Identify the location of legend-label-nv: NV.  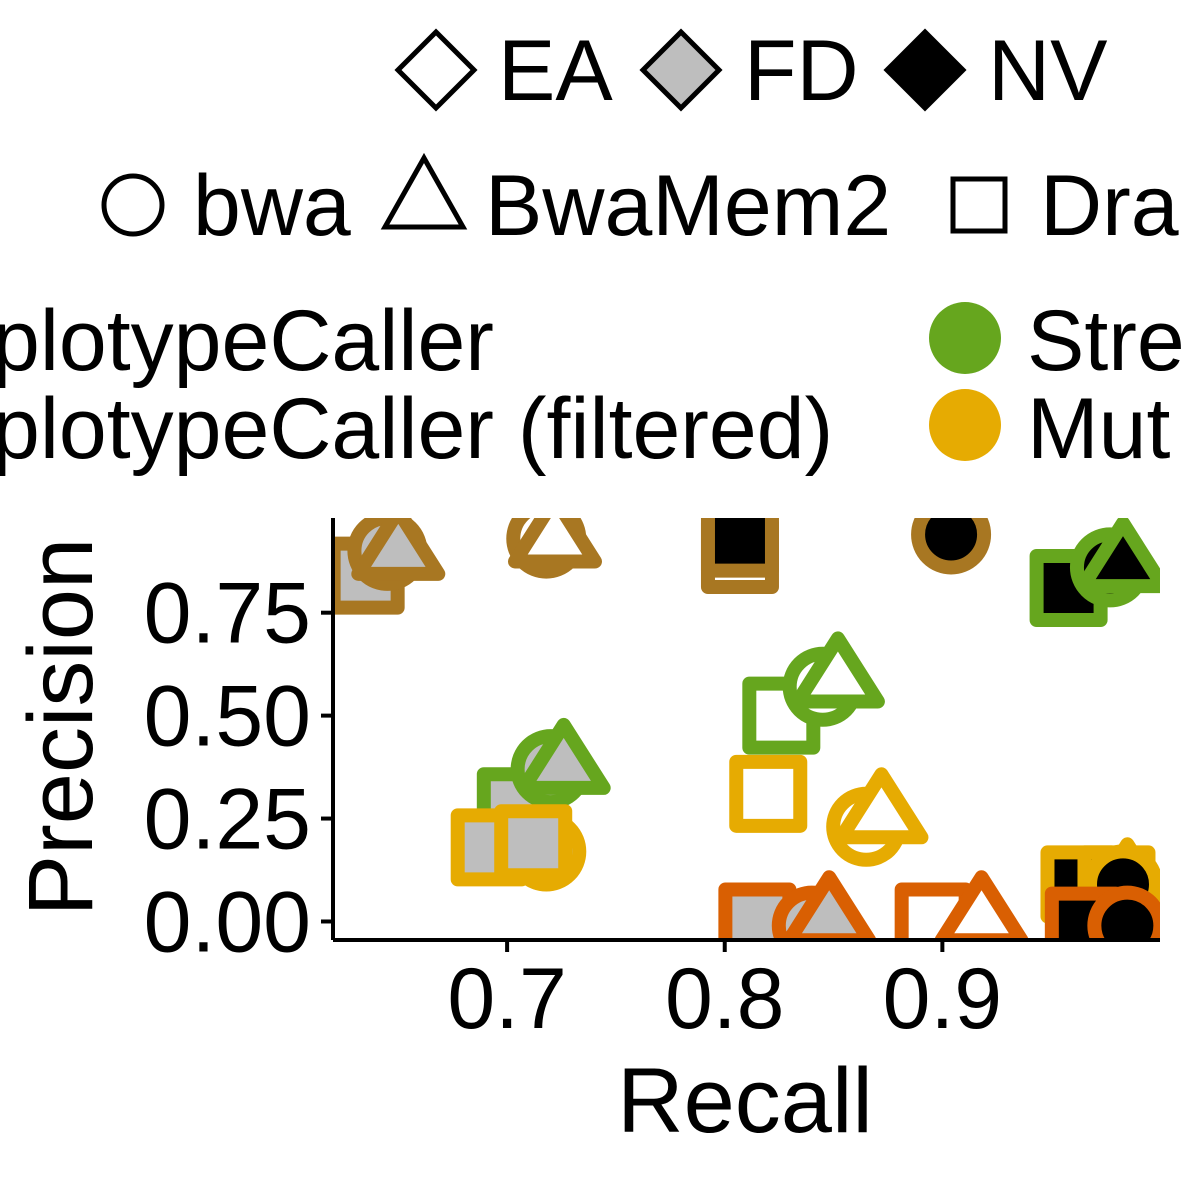
(1047, 71).